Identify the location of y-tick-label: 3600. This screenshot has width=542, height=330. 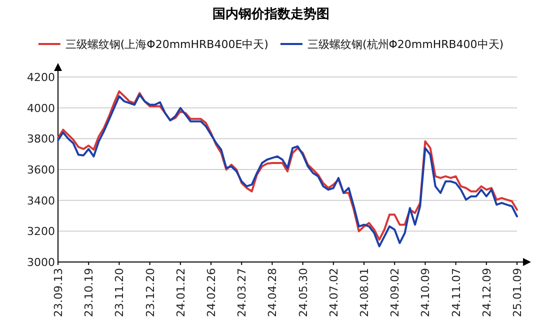
(41, 170).